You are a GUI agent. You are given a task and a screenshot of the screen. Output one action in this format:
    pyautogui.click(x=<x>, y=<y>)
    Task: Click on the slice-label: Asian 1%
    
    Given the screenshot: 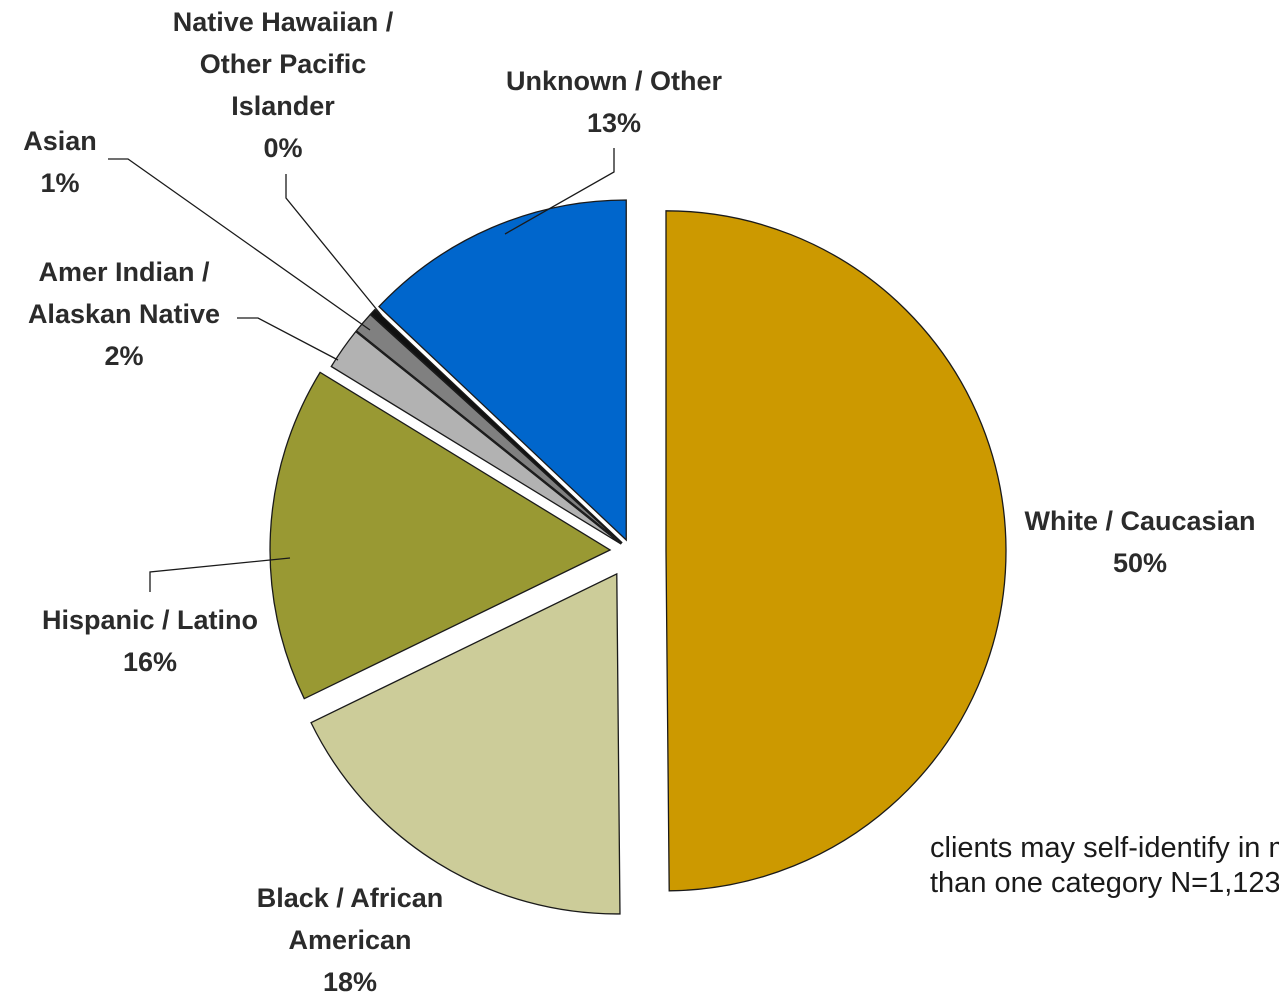 What is the action you would take?
    pyautogui.click(x=60, y=162)
    